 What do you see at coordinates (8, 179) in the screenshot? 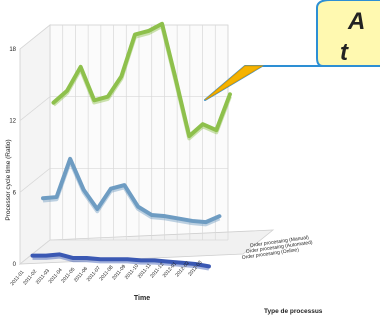
I see `y-axis-title: Processor cycle time (Ratio)` at bounding box center [8, 179].